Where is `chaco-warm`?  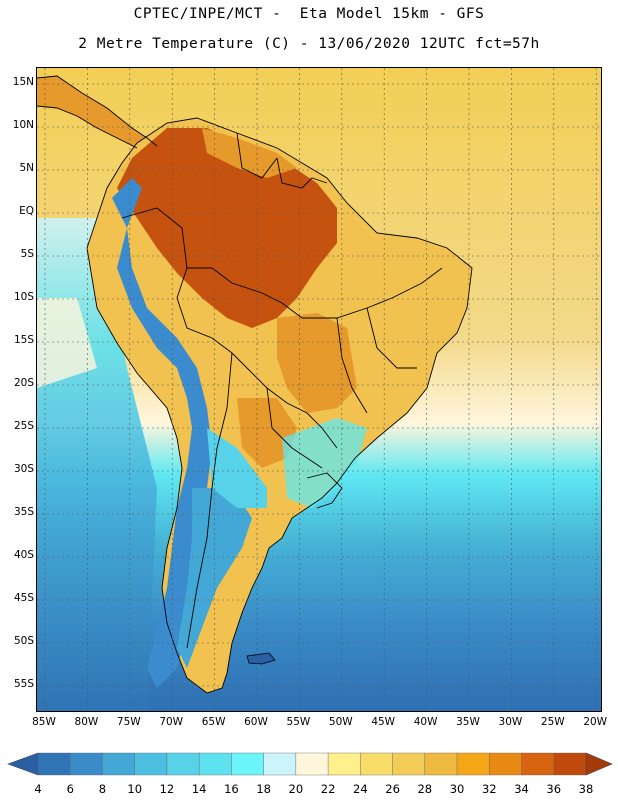
chaco-warm is located at coordinates (267, 433).